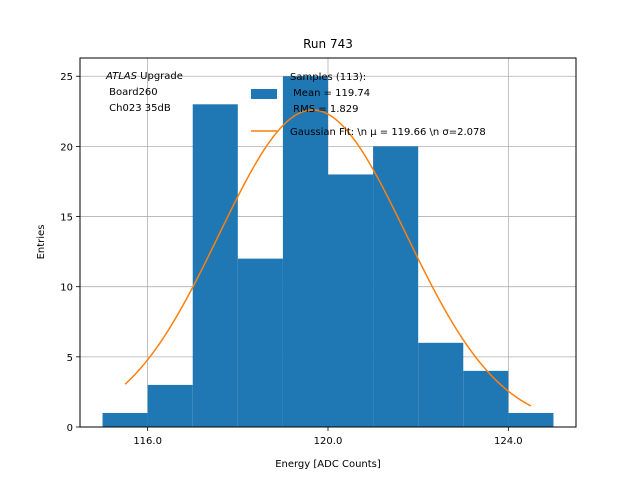 The width and height of the screenshot is (640, 480). Describe the element at coordinates (41, 242) in the screenshot. I see `y-axis-label: Entries` at that location.